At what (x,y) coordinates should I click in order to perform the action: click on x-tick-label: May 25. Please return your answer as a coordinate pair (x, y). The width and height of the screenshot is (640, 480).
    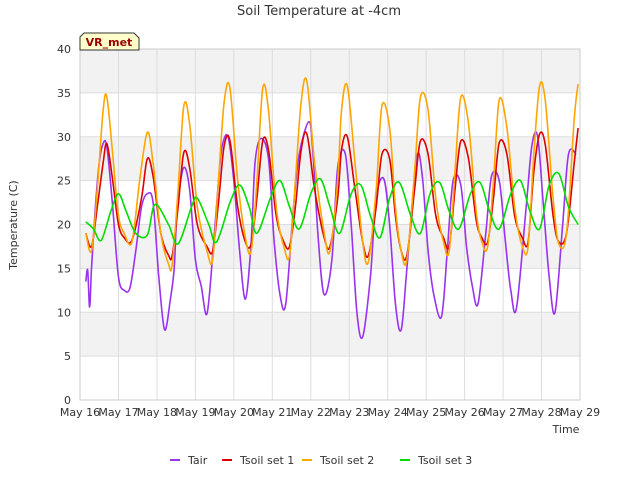
    Looking at the image, I should click on (426, 412).